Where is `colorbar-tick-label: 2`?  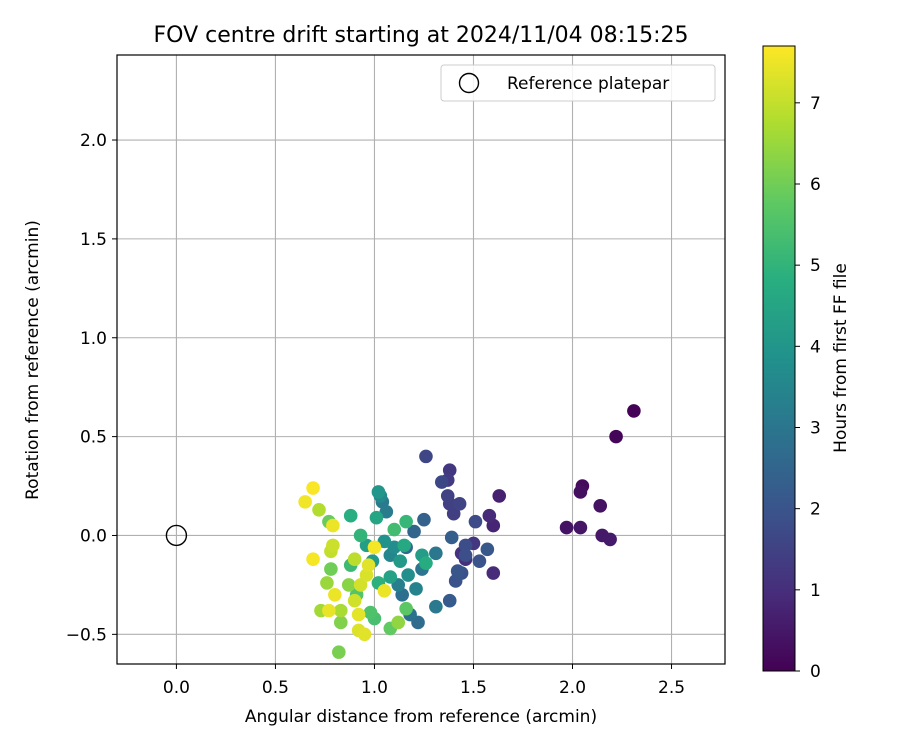
colorbar-tick-label: 2 is located at coordinates (815, 510).